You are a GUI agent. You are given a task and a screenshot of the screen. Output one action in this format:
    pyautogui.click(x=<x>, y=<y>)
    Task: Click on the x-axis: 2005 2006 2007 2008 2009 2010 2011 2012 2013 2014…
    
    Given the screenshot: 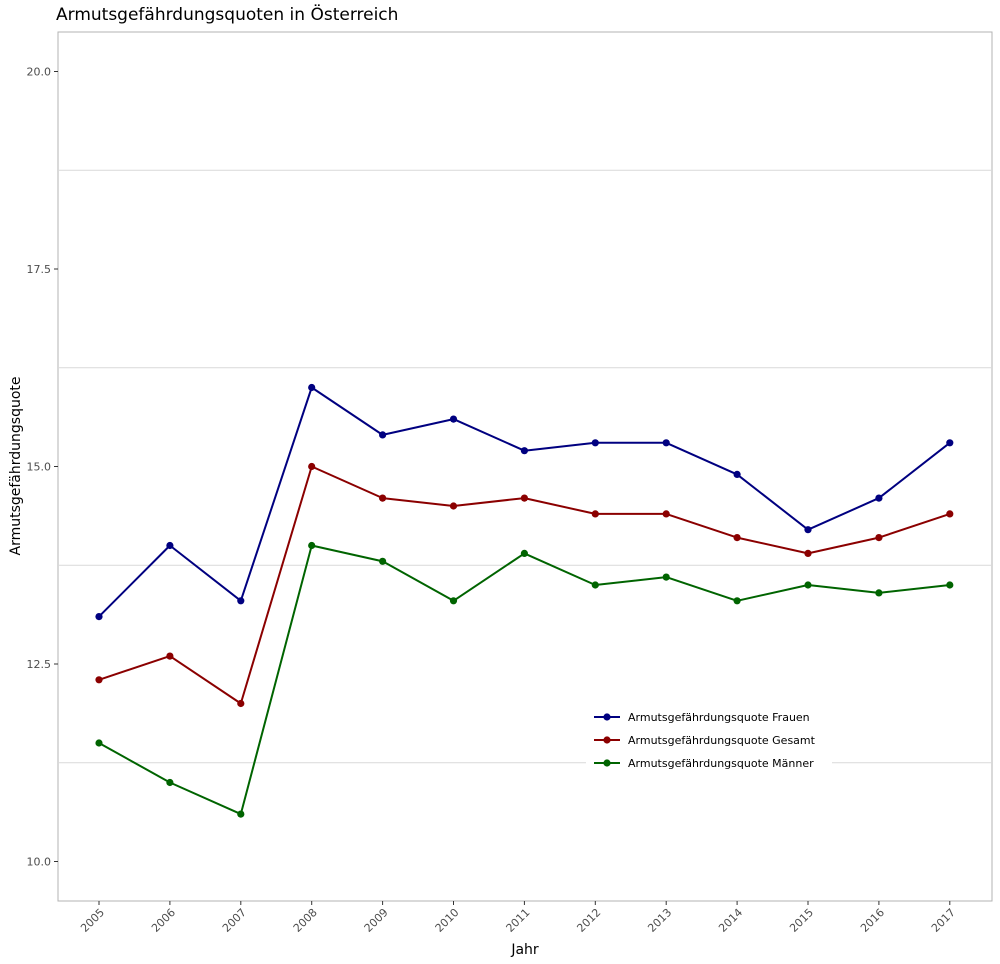 What is the action you would take?
    pyautogui.click(x=518, y=918)
    